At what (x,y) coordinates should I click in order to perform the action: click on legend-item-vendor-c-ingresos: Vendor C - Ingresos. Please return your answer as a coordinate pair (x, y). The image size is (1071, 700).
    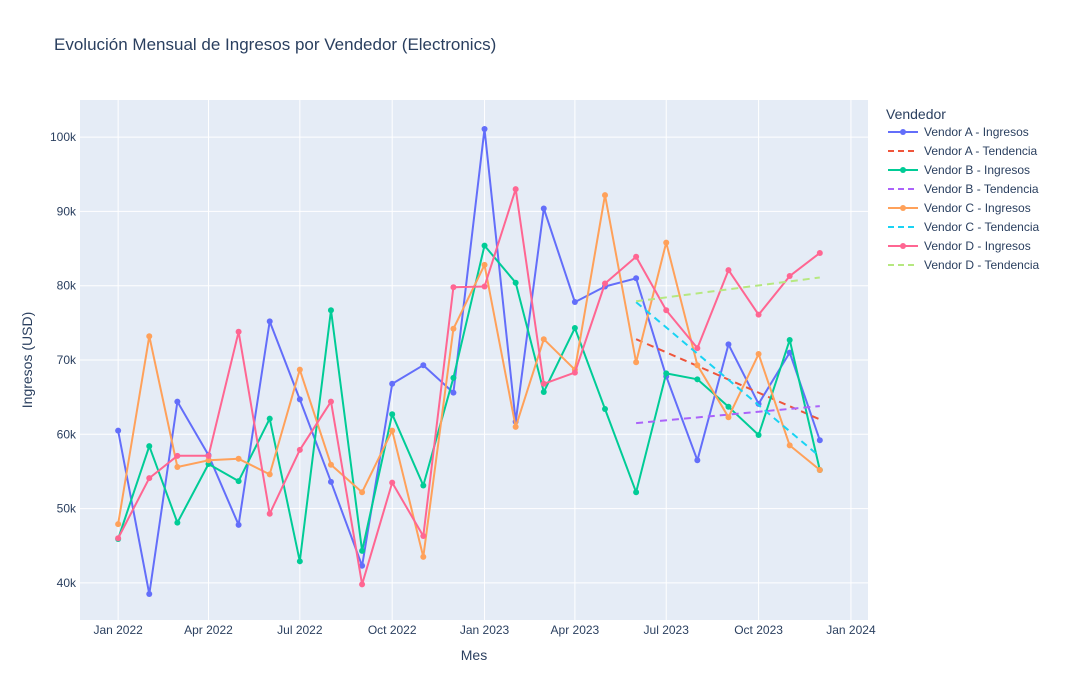
    Looking at the image, I should click on (959, 208).